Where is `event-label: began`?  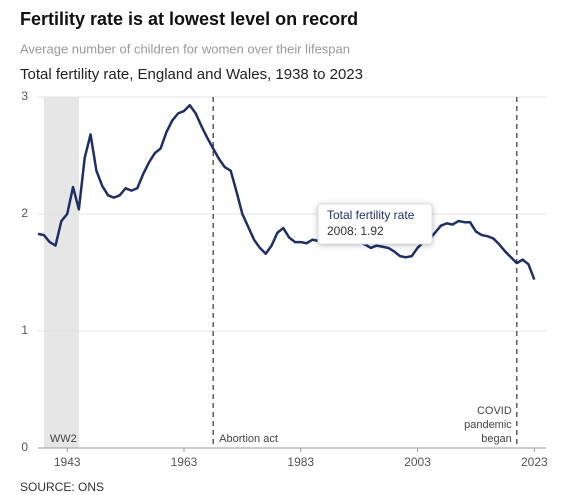
event-label: began is located at coordinates (496, 439).